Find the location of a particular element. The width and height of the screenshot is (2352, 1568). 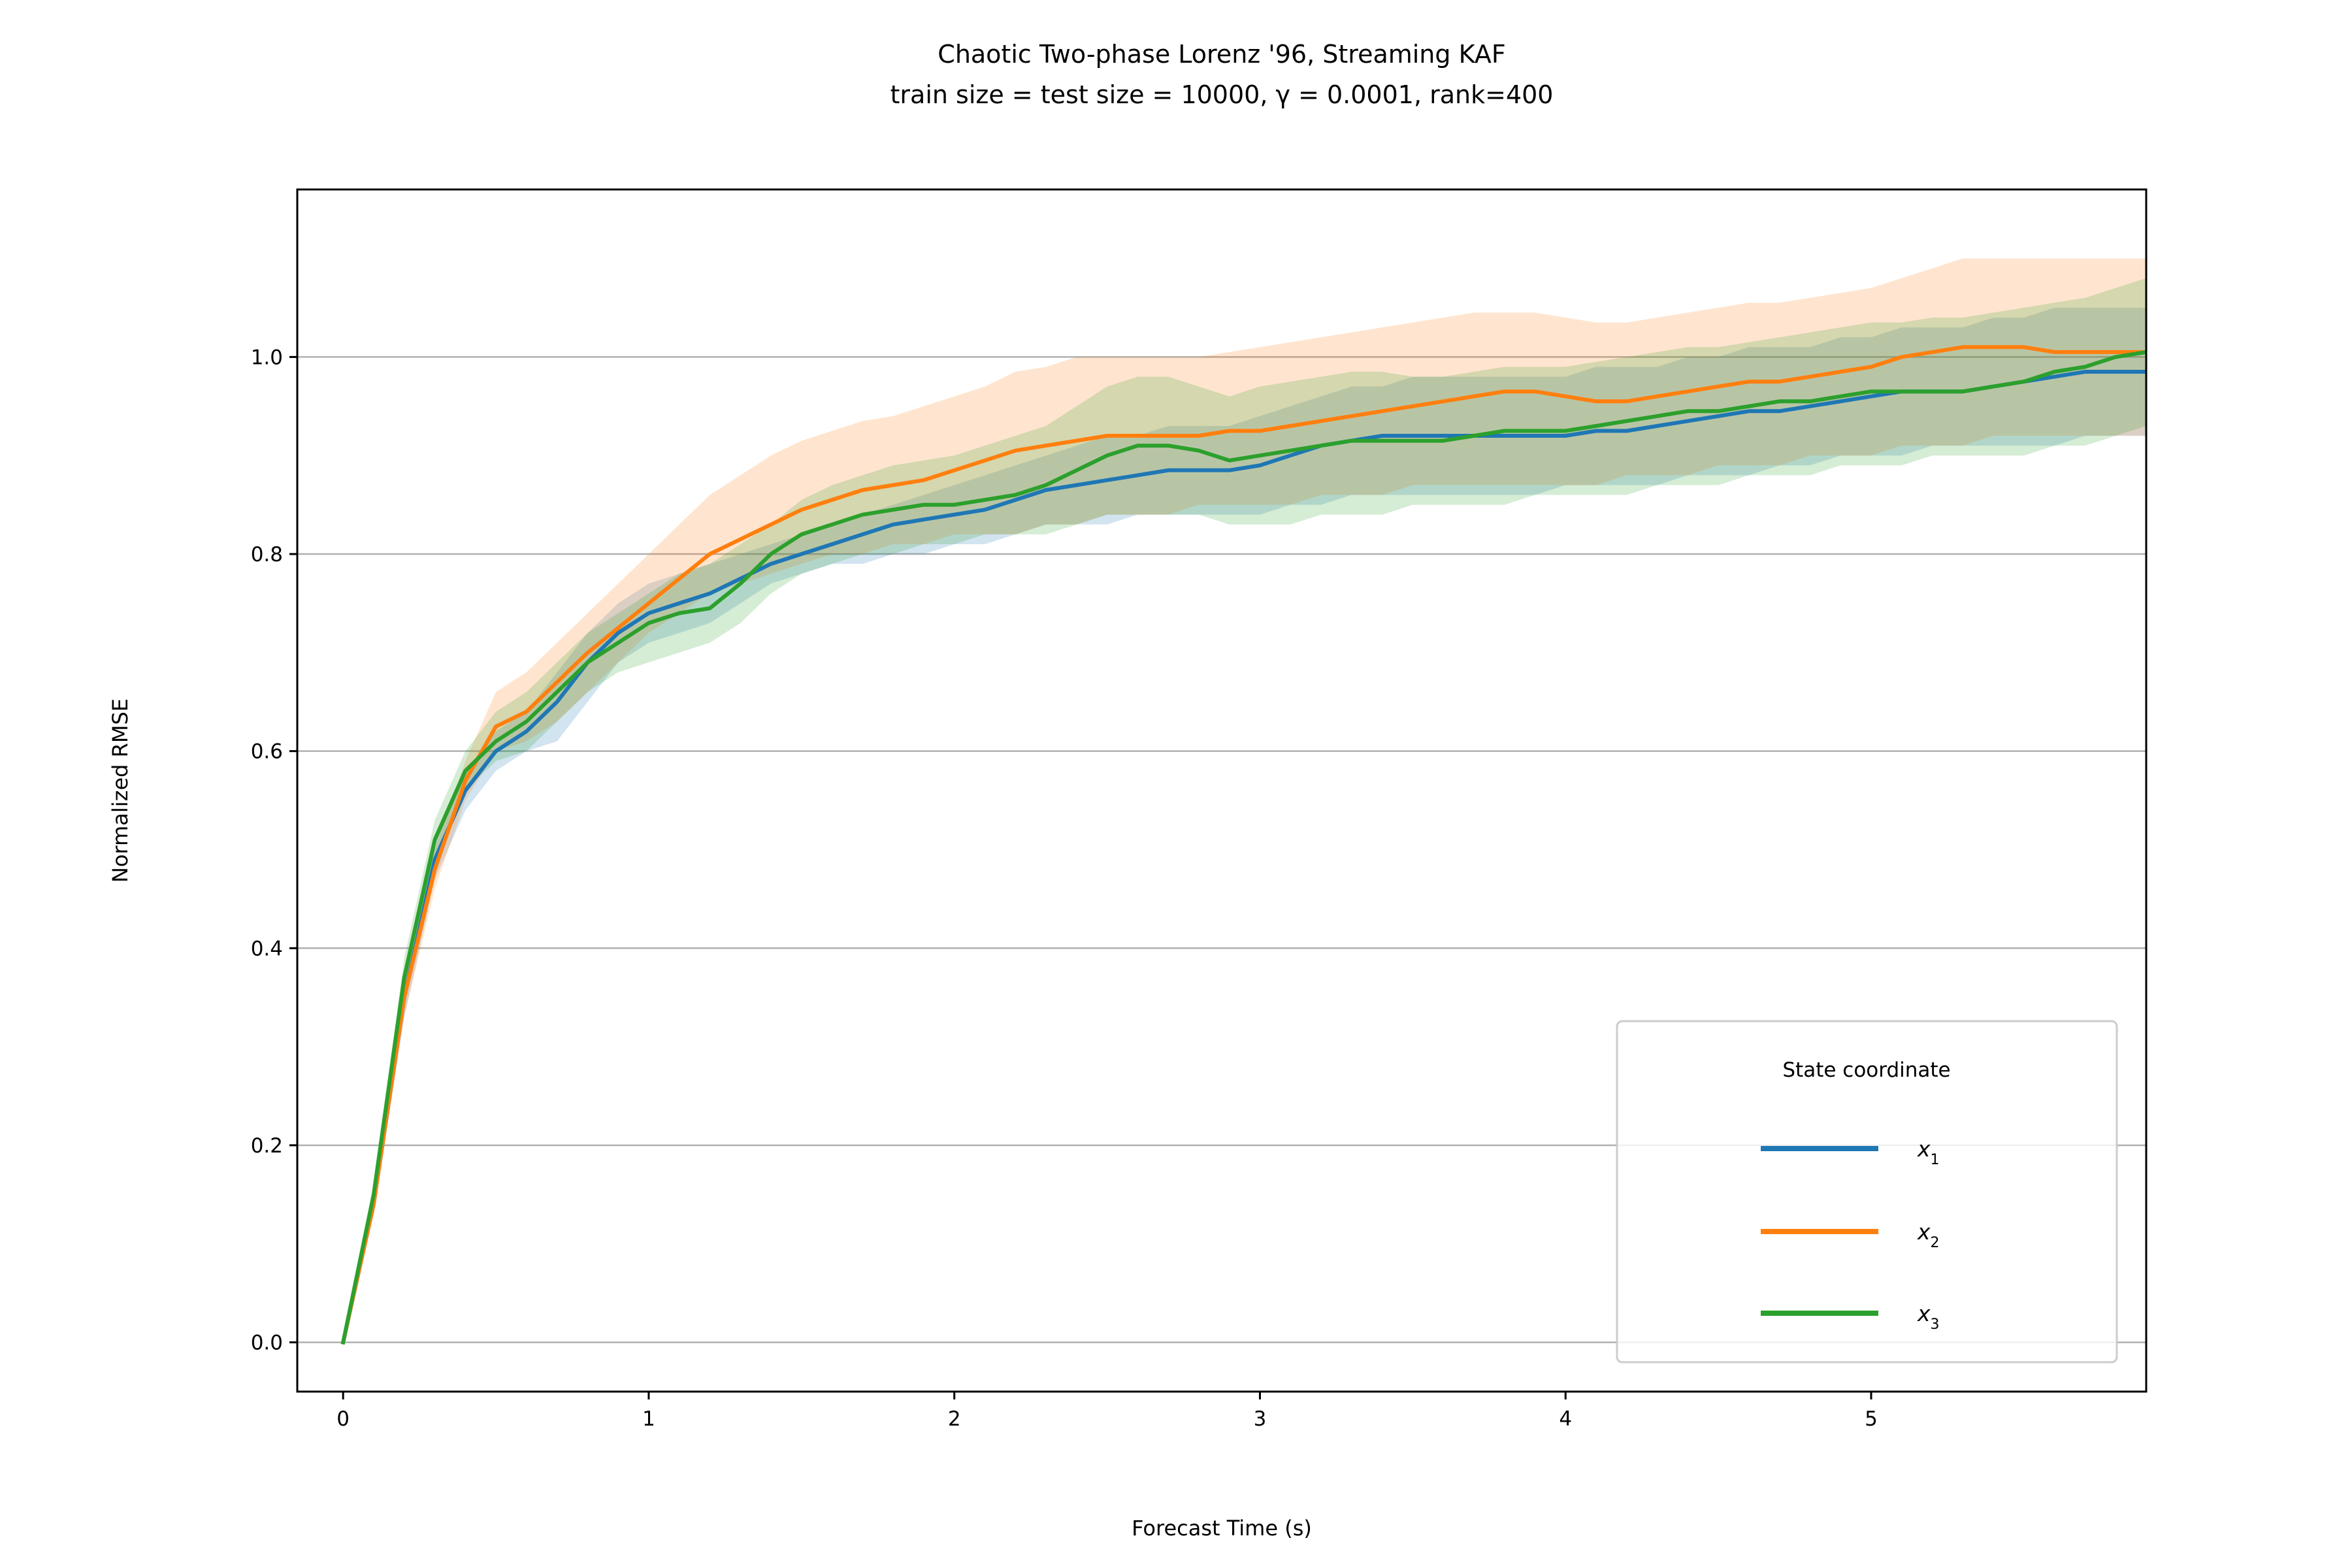

y-tick-label-0: 0.0 is located at coordinates (267, 1343).